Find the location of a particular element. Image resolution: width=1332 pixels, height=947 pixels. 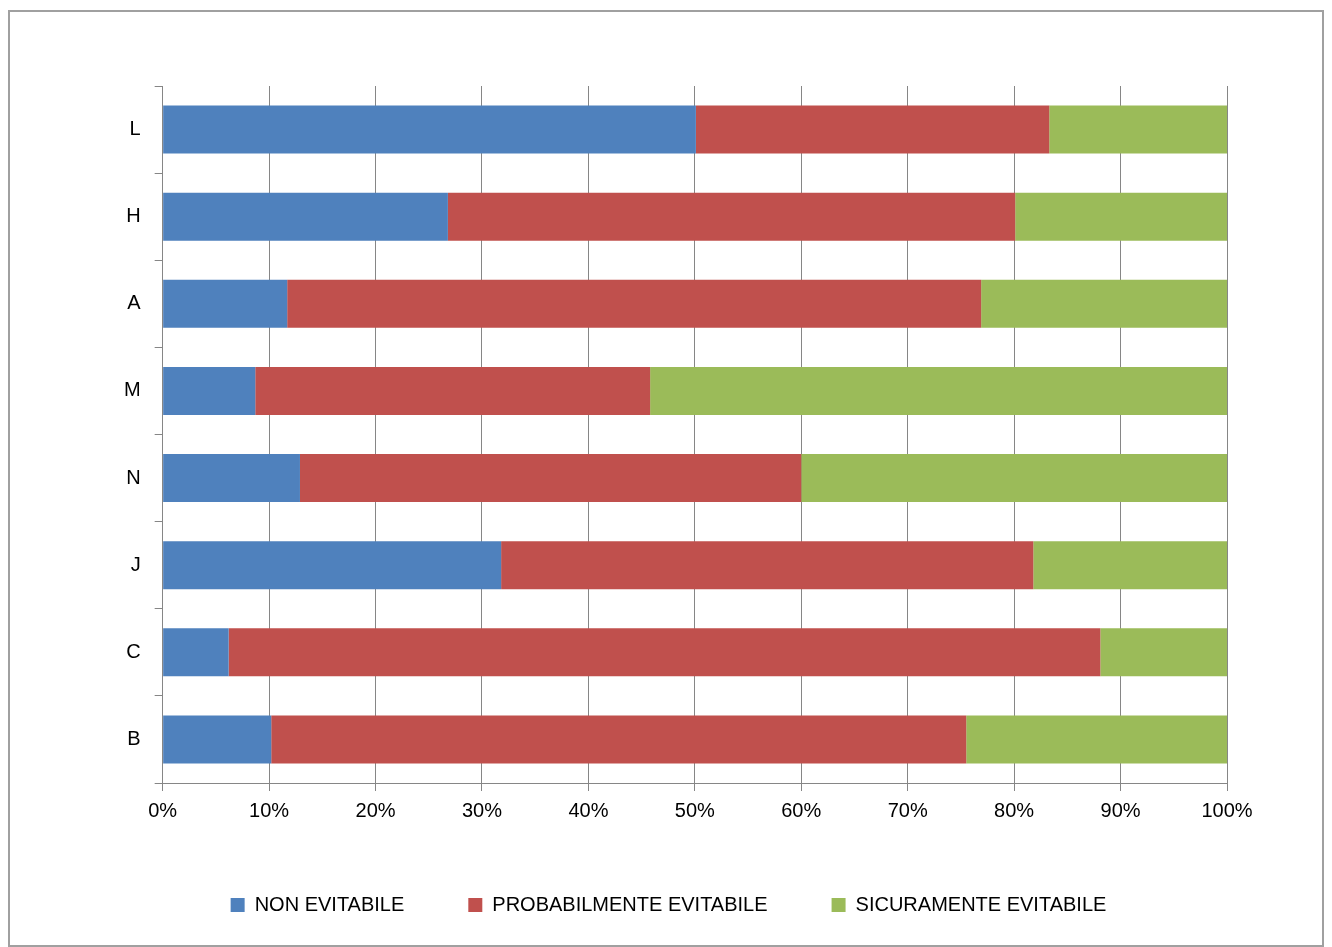

x-tick-label: 40% is located at coordinates (588, 809).